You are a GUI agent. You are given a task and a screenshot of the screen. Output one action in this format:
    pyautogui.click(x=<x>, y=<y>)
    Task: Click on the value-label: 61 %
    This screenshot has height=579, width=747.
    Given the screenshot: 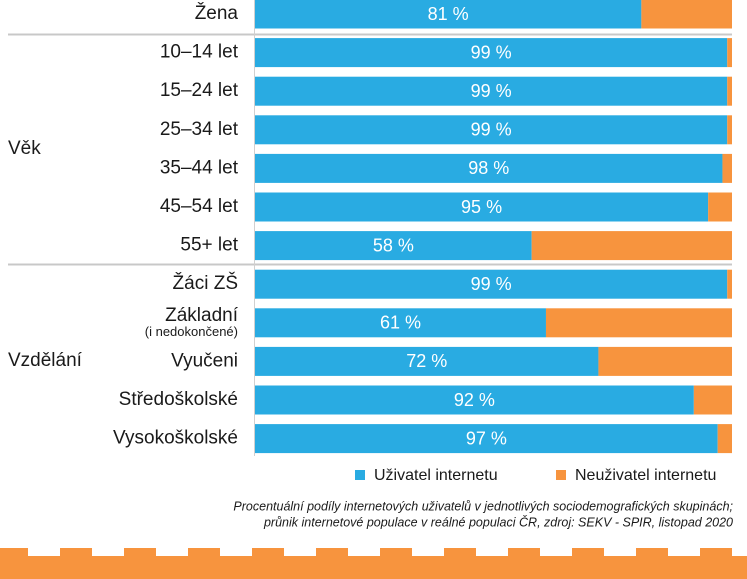 What is the action you would take?
    pyautogui.click(x=400, y=323)
    